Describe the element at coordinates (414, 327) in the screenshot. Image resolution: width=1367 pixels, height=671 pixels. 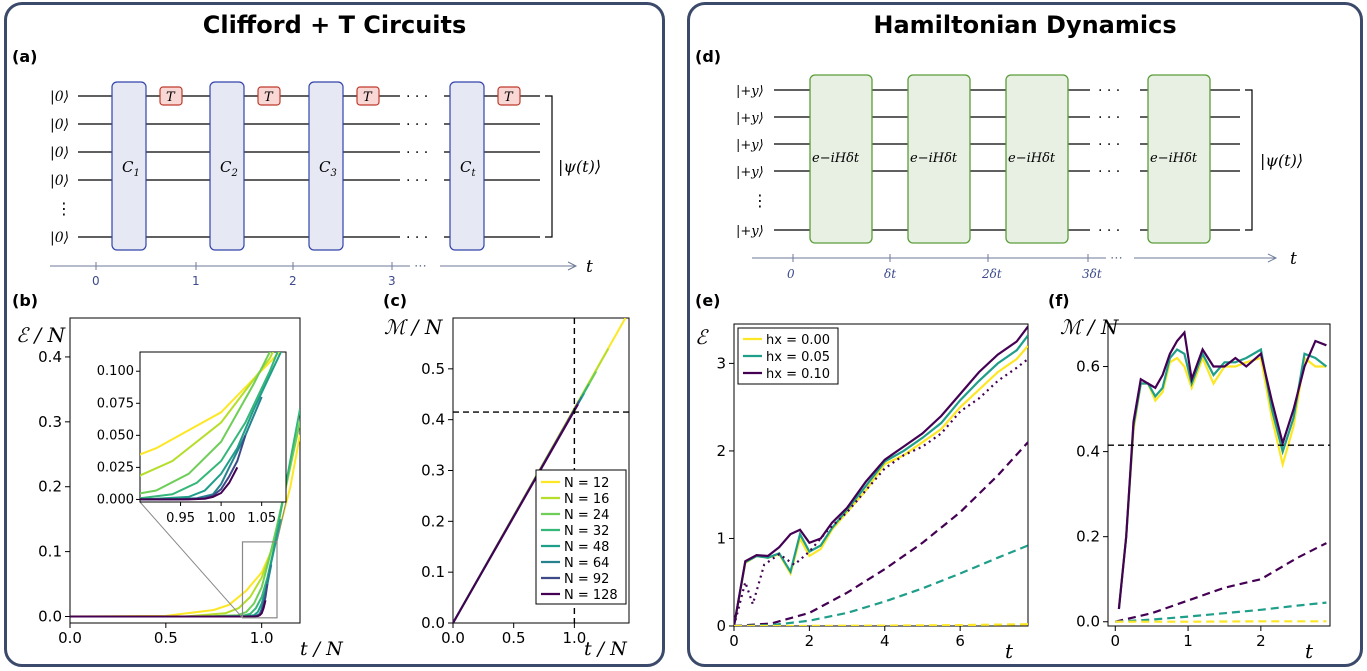
I see `y-axis-label: ℳ / N` at that location.